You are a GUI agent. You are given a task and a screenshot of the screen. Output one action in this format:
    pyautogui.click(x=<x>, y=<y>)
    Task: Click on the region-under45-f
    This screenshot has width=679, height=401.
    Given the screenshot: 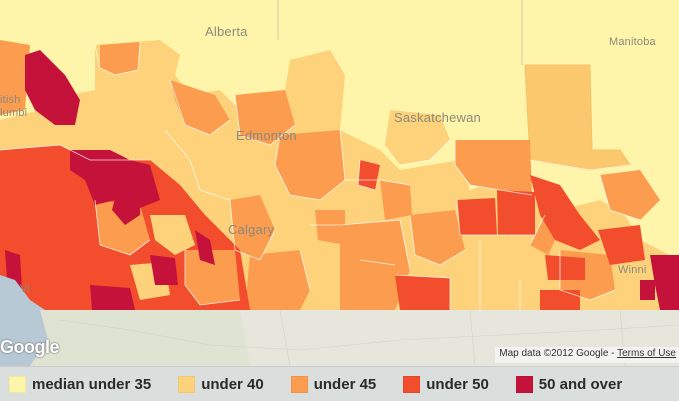 What is the action you would take?
    pyautogui.click(x=375, y=265)
    